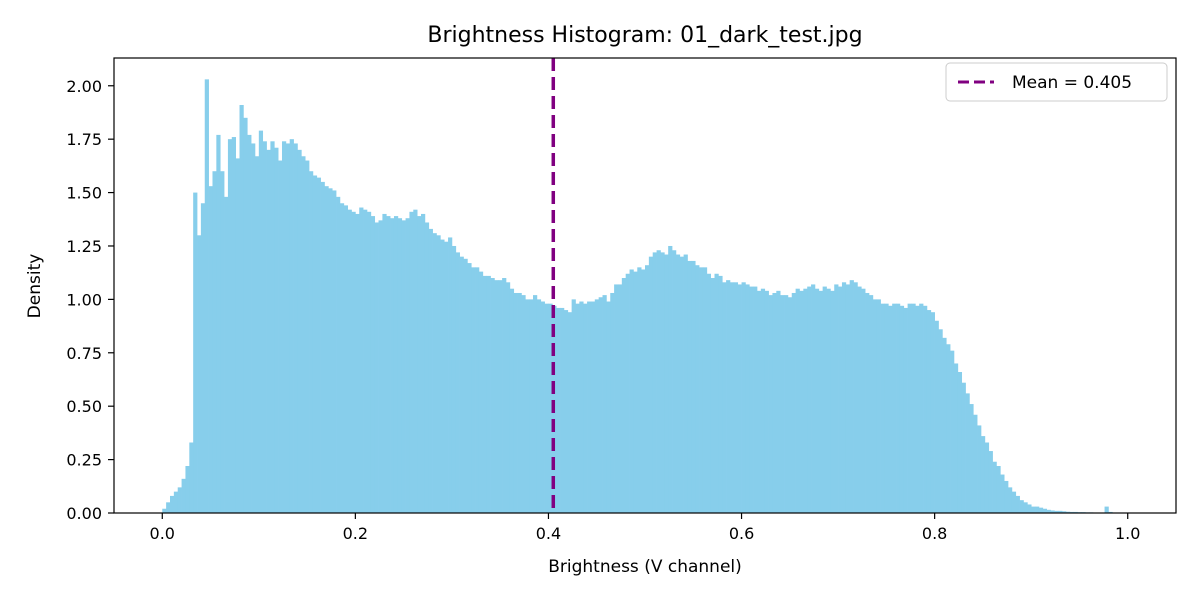 This screenshot has width=1200, height=600. What do you see at coordinates (934, 533) in the screenshot?
I see `x-tick-label: 0.8` at bounding box center [934, 533].